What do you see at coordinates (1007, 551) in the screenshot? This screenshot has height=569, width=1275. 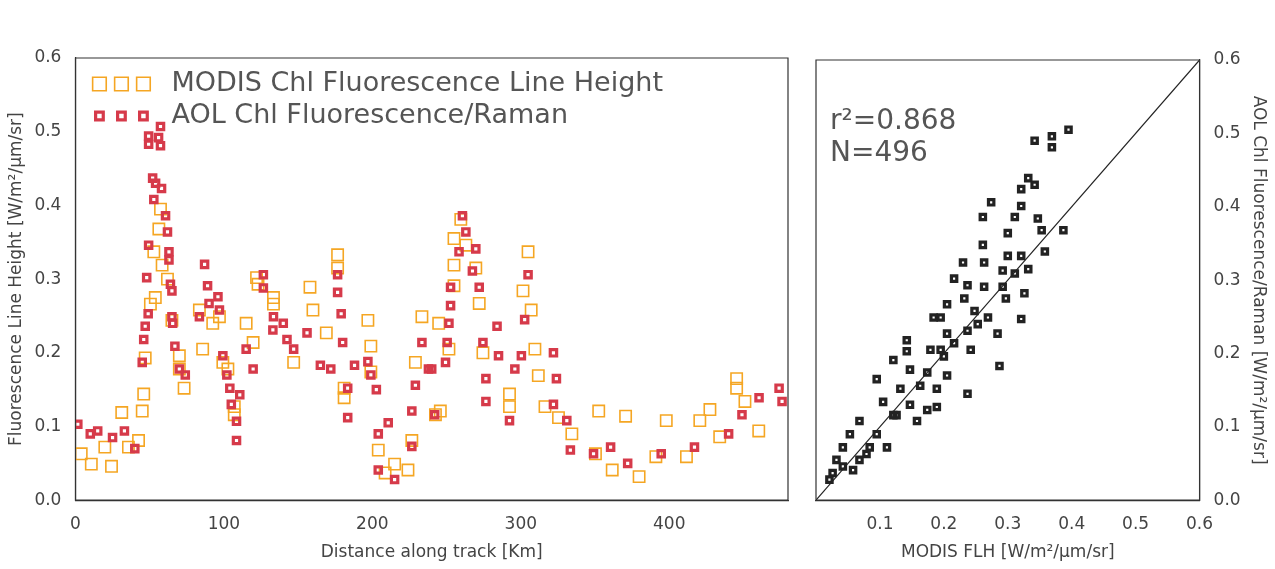 I see `x-axis-title: MODIS FLH [W/m²/μm/sr]` at bounding box center [1007, 551].